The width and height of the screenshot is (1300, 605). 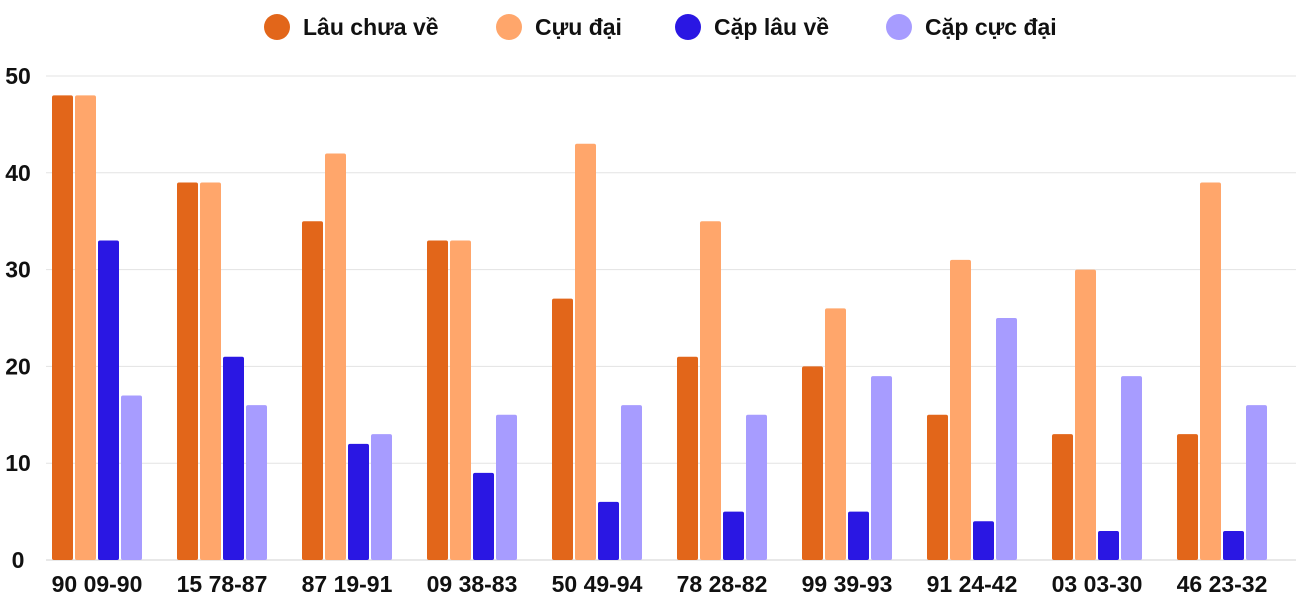 I want to click on legend-label: Cặp lâu về, so click(x=771, y=27).